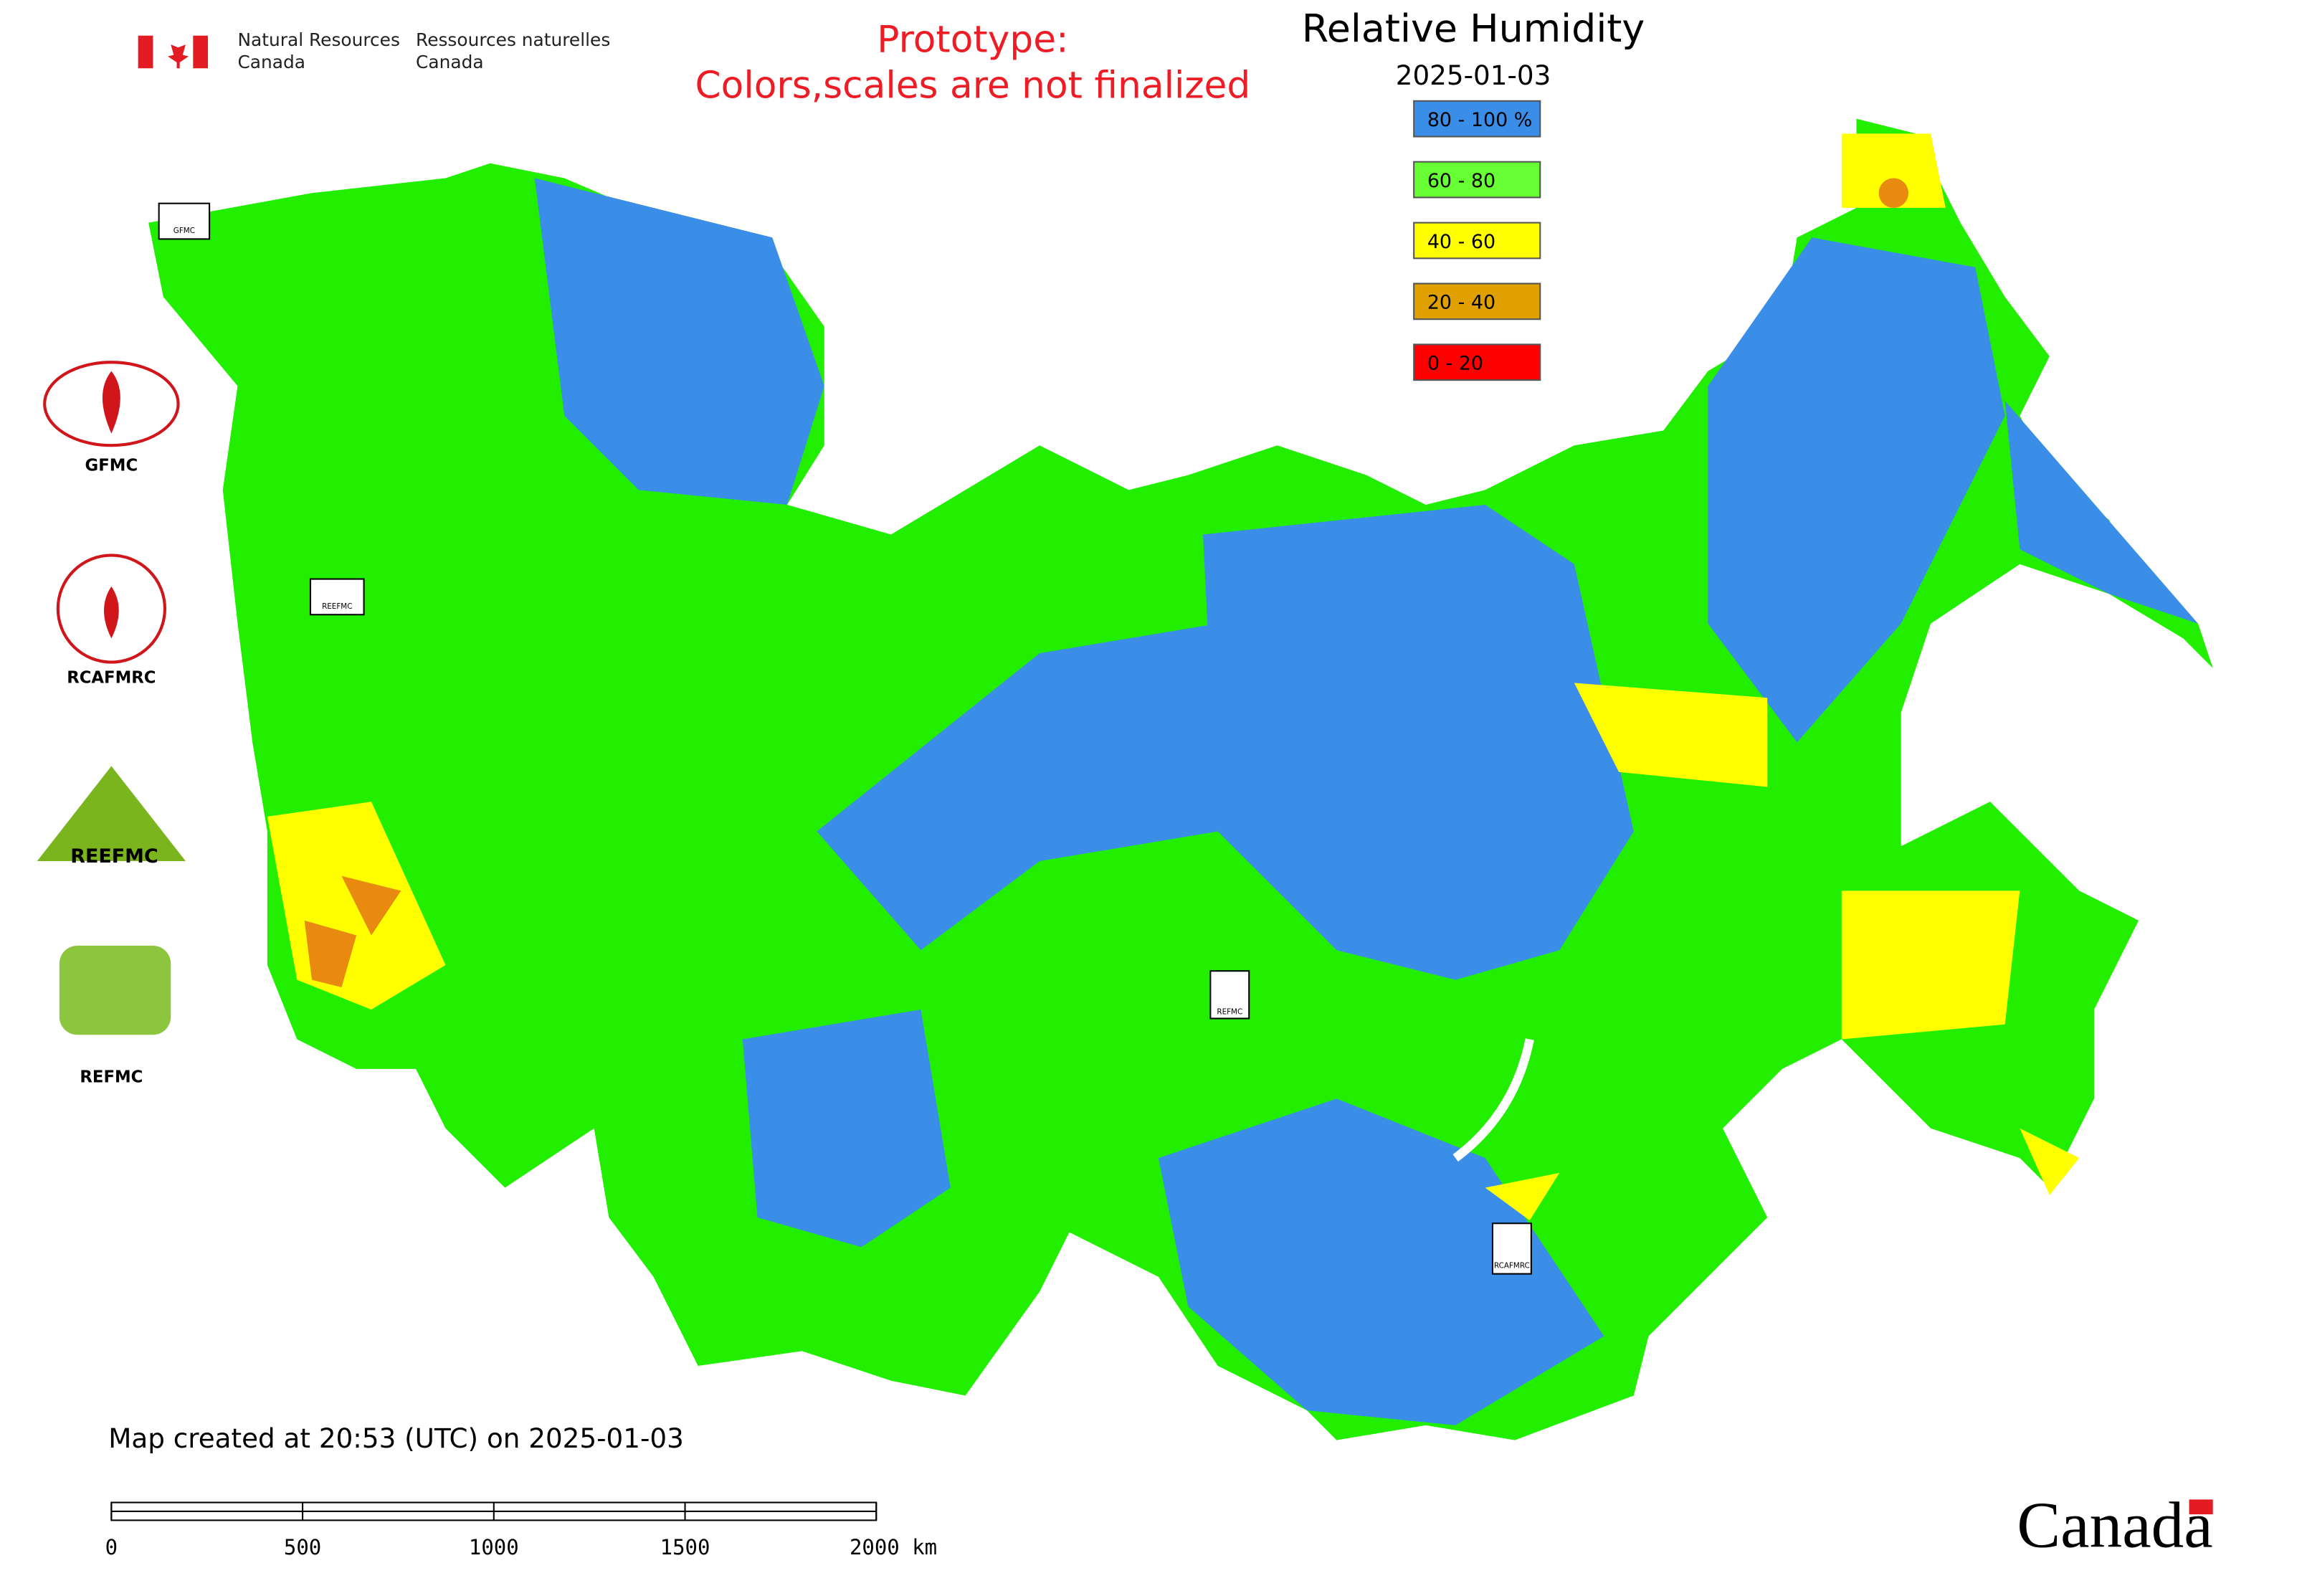 The image size is (2302, 1596). I want to click on date: 2025-01-03, so click(1474, 75).